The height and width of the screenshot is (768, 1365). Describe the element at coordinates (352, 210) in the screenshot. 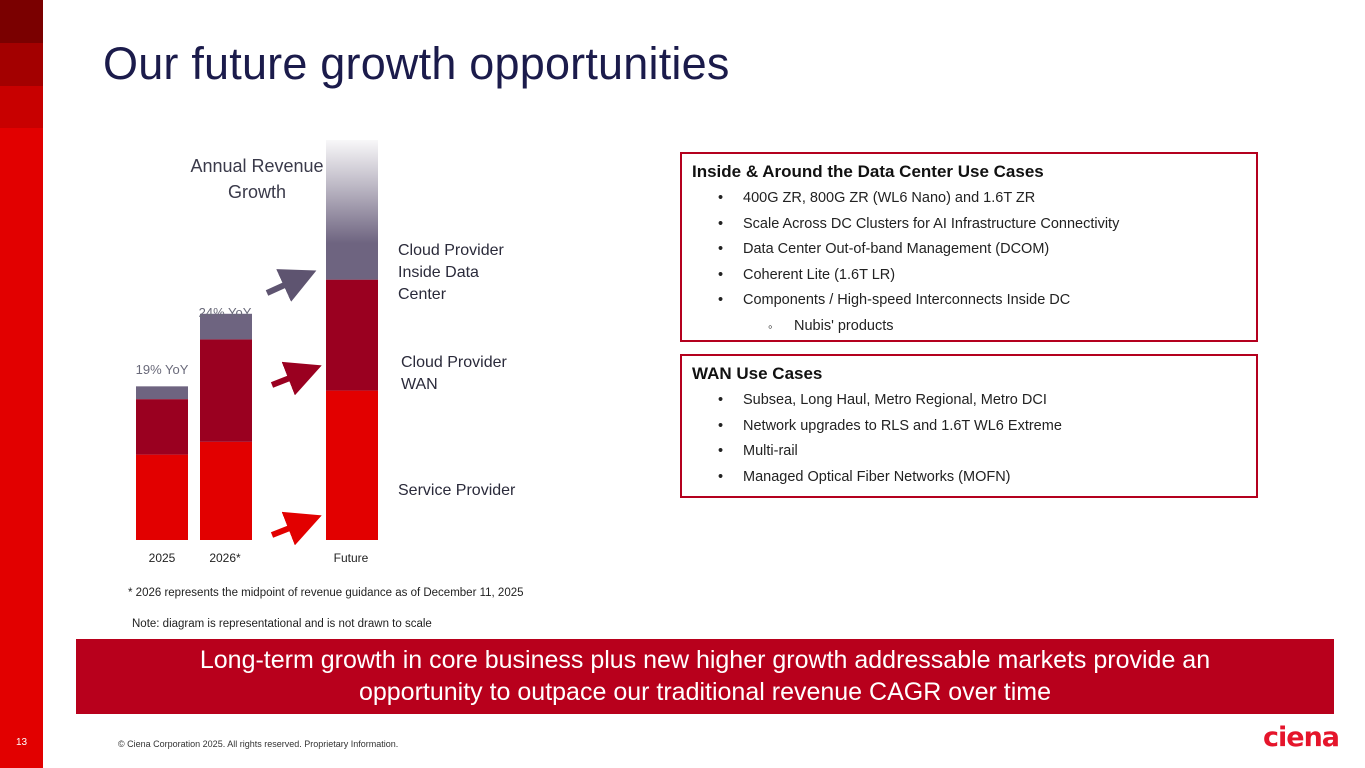

I see `bar-future-cloud-provider-inside-data-center` at that location.